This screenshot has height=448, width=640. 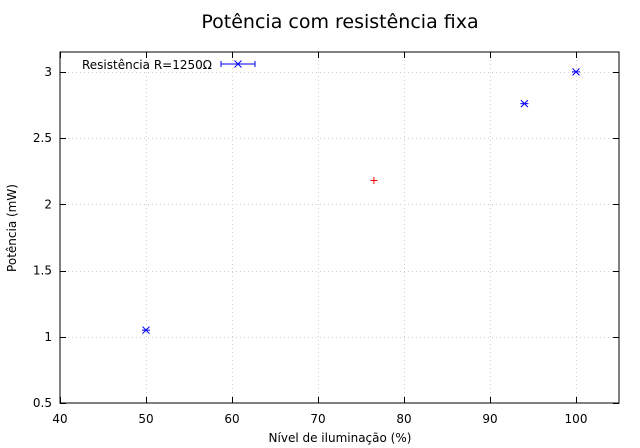 I want to click on y-tick-label: 0.5, so click(x=42, y=403).